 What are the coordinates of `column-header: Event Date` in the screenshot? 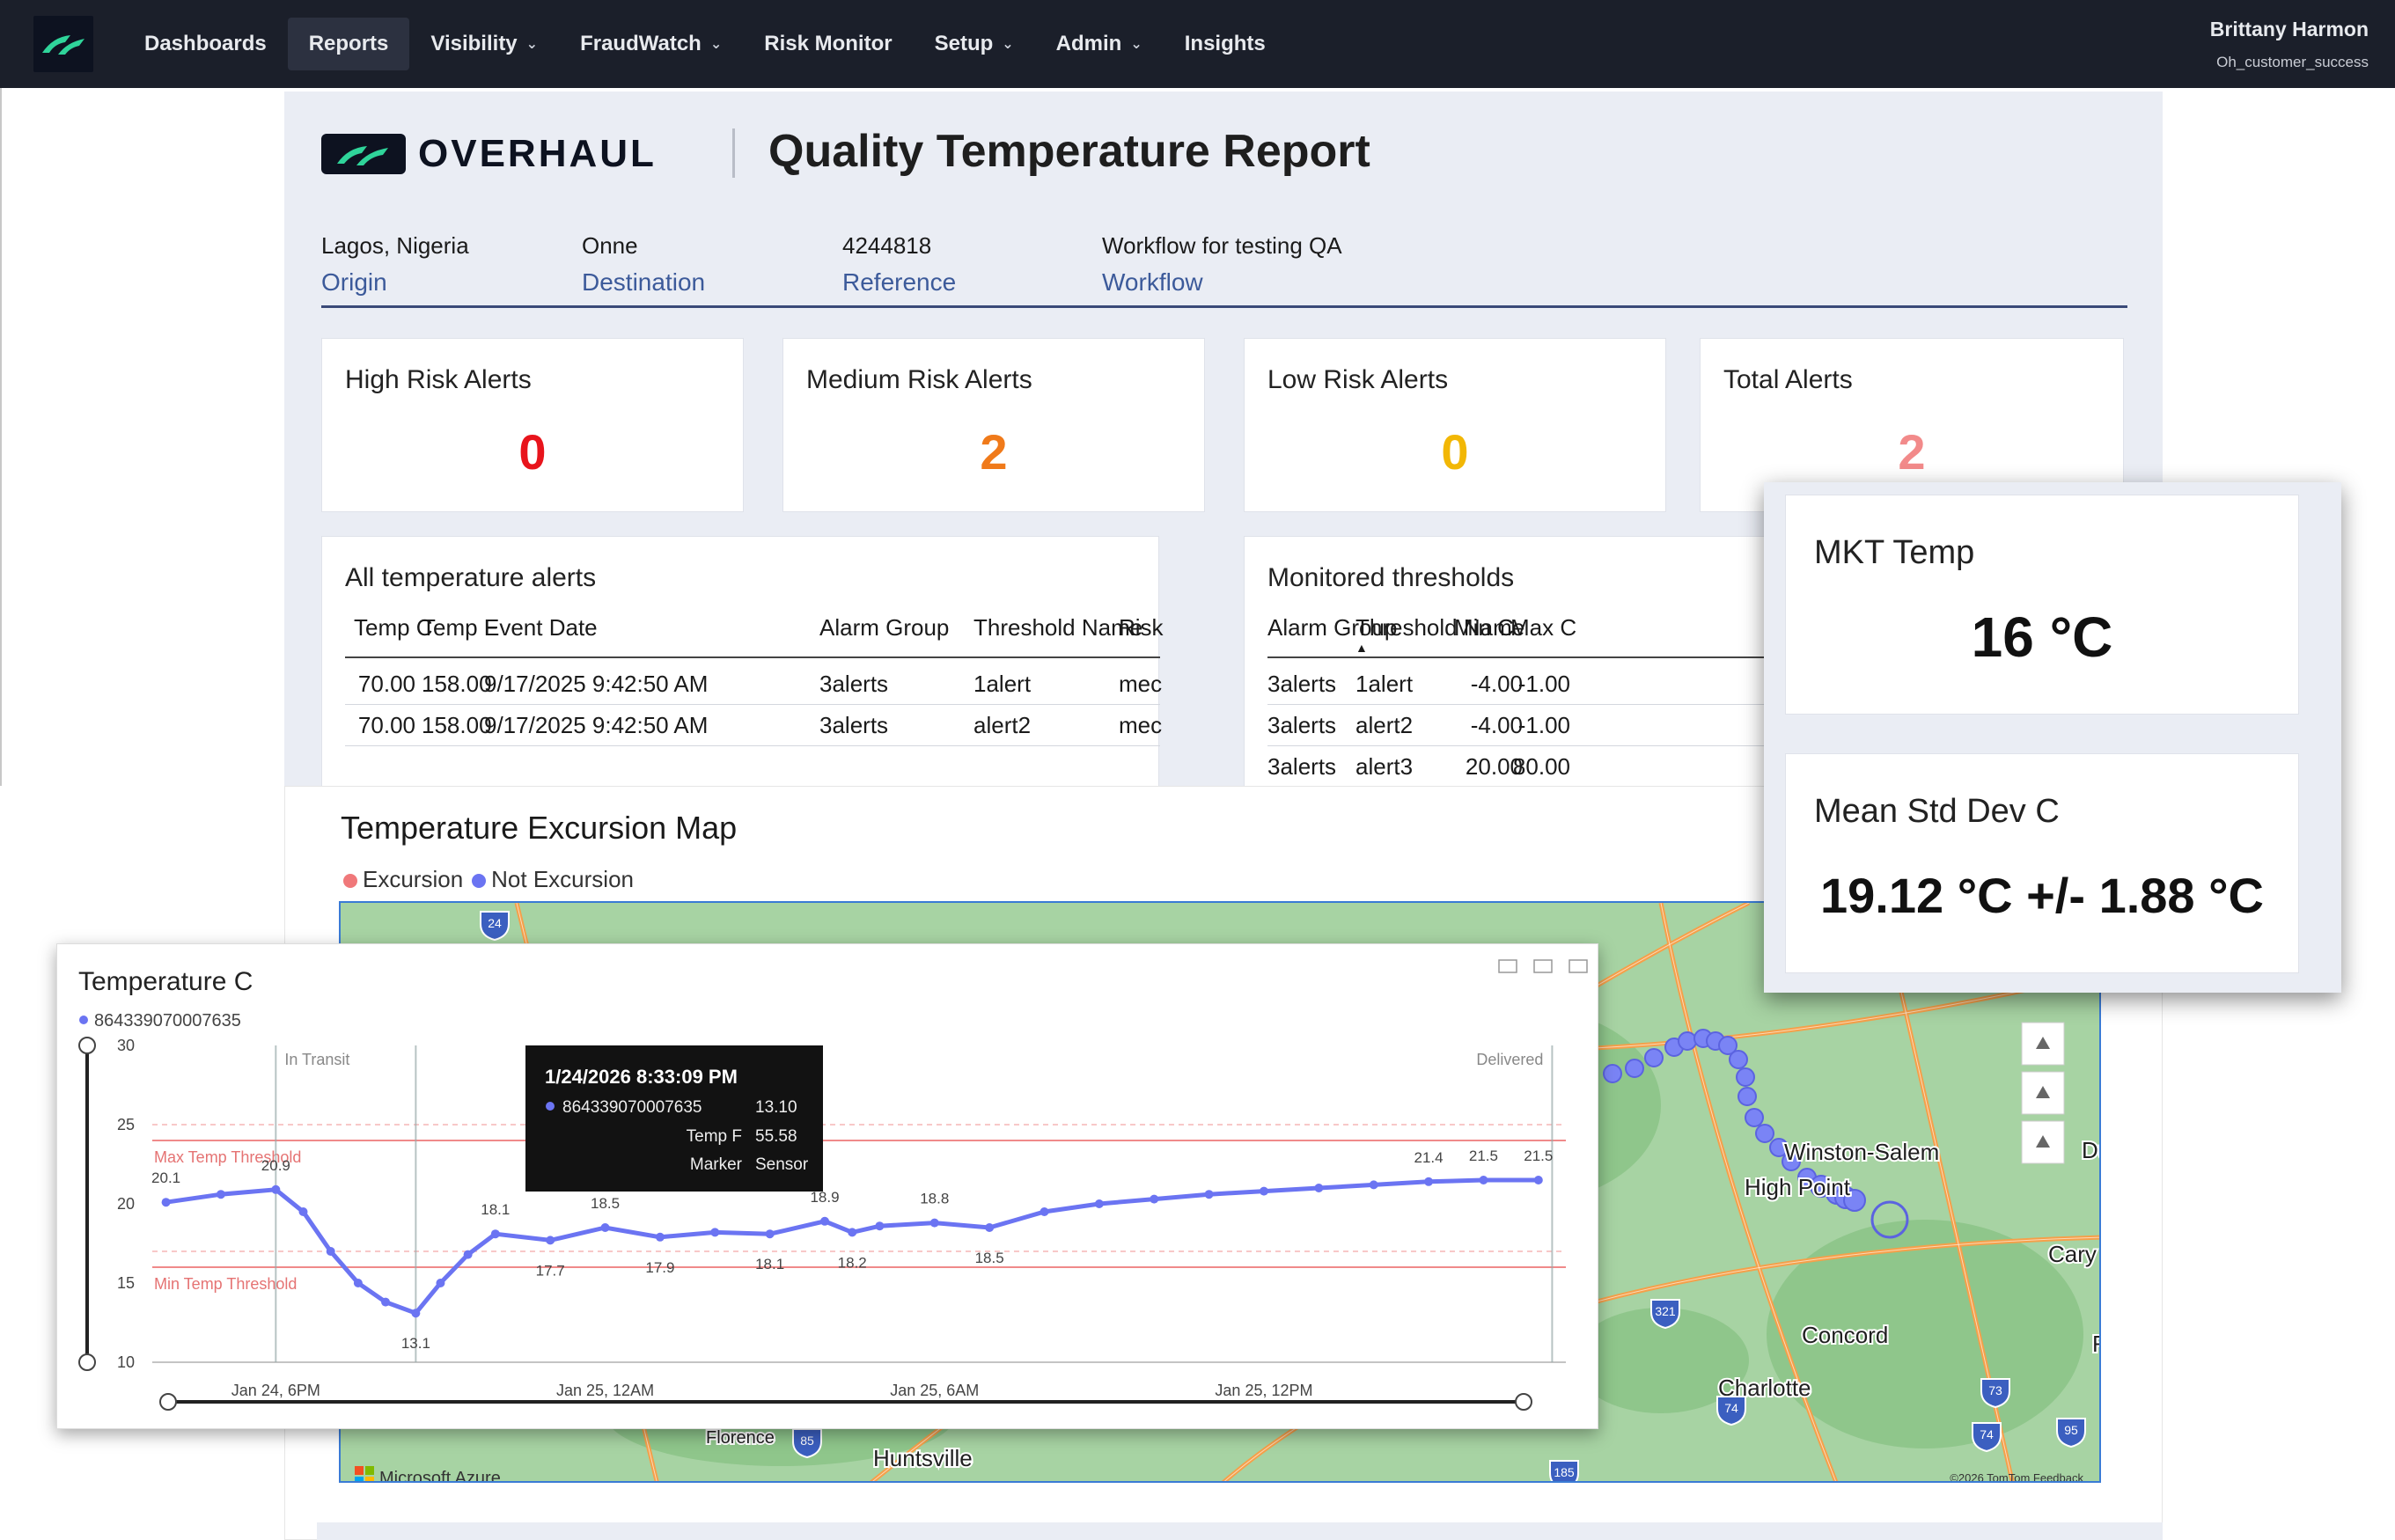 It's located at (541, 627).